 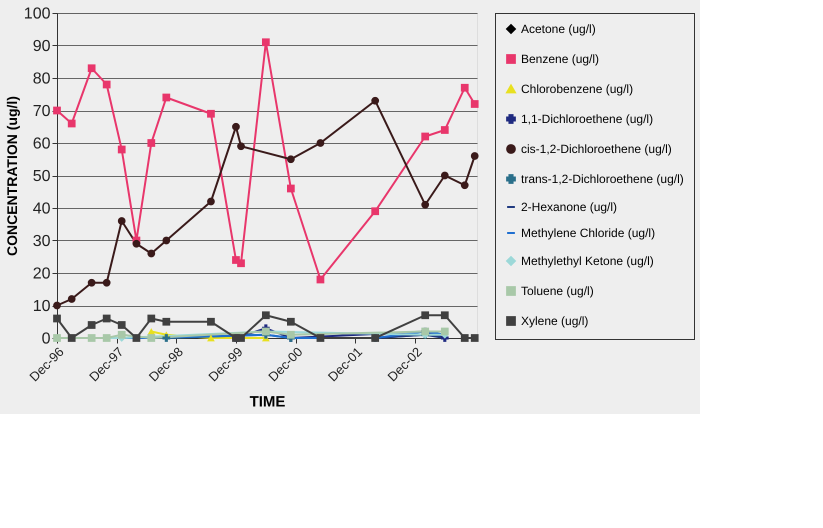 I want to click on y-tick-label: 20, so click(x=41, y=274).